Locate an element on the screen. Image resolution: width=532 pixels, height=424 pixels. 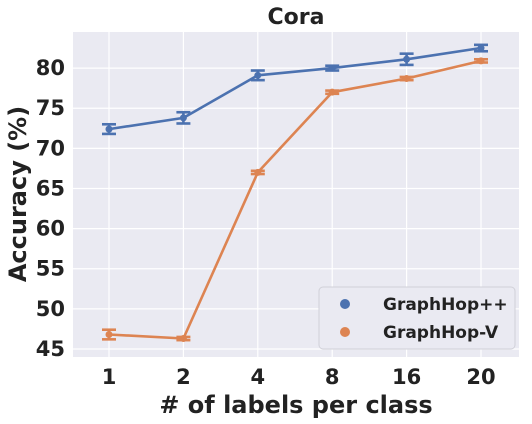
y-tick-label: 50 is located at coordinates (50, 309).